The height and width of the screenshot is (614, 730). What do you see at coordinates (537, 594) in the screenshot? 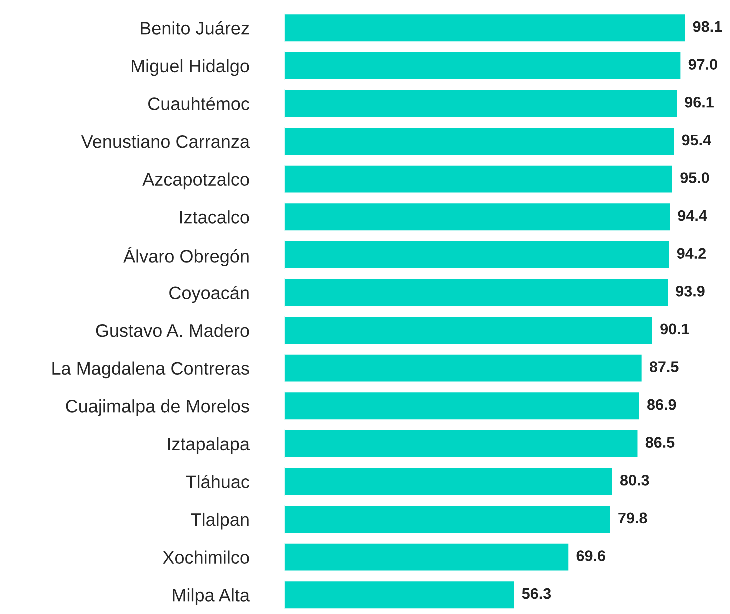
I see `data-label: 56.3` at bounding box center [537, 594].